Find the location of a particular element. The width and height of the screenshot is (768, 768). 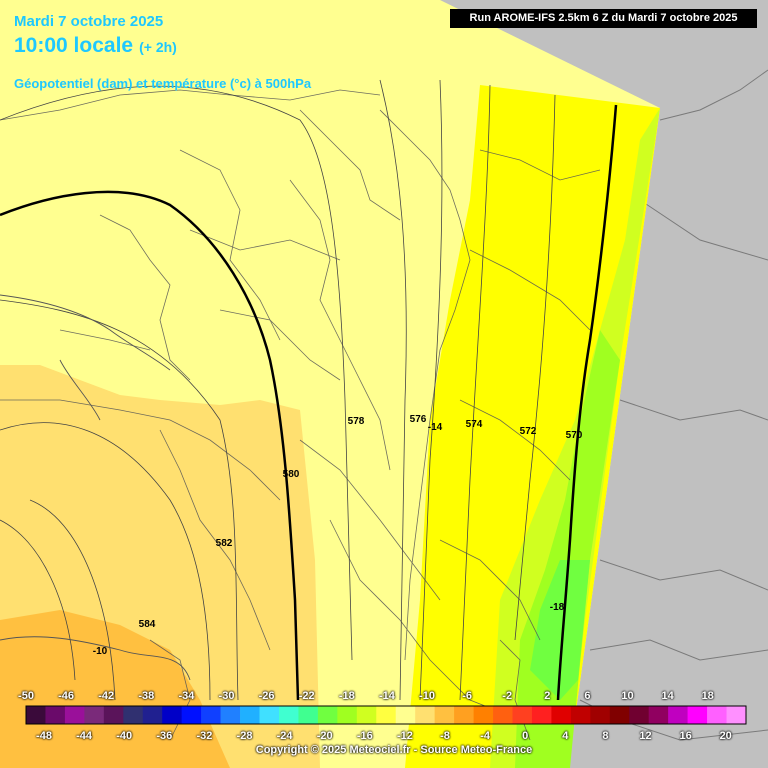

scale-tick-label: -24 is located at coordinates (284, 736).